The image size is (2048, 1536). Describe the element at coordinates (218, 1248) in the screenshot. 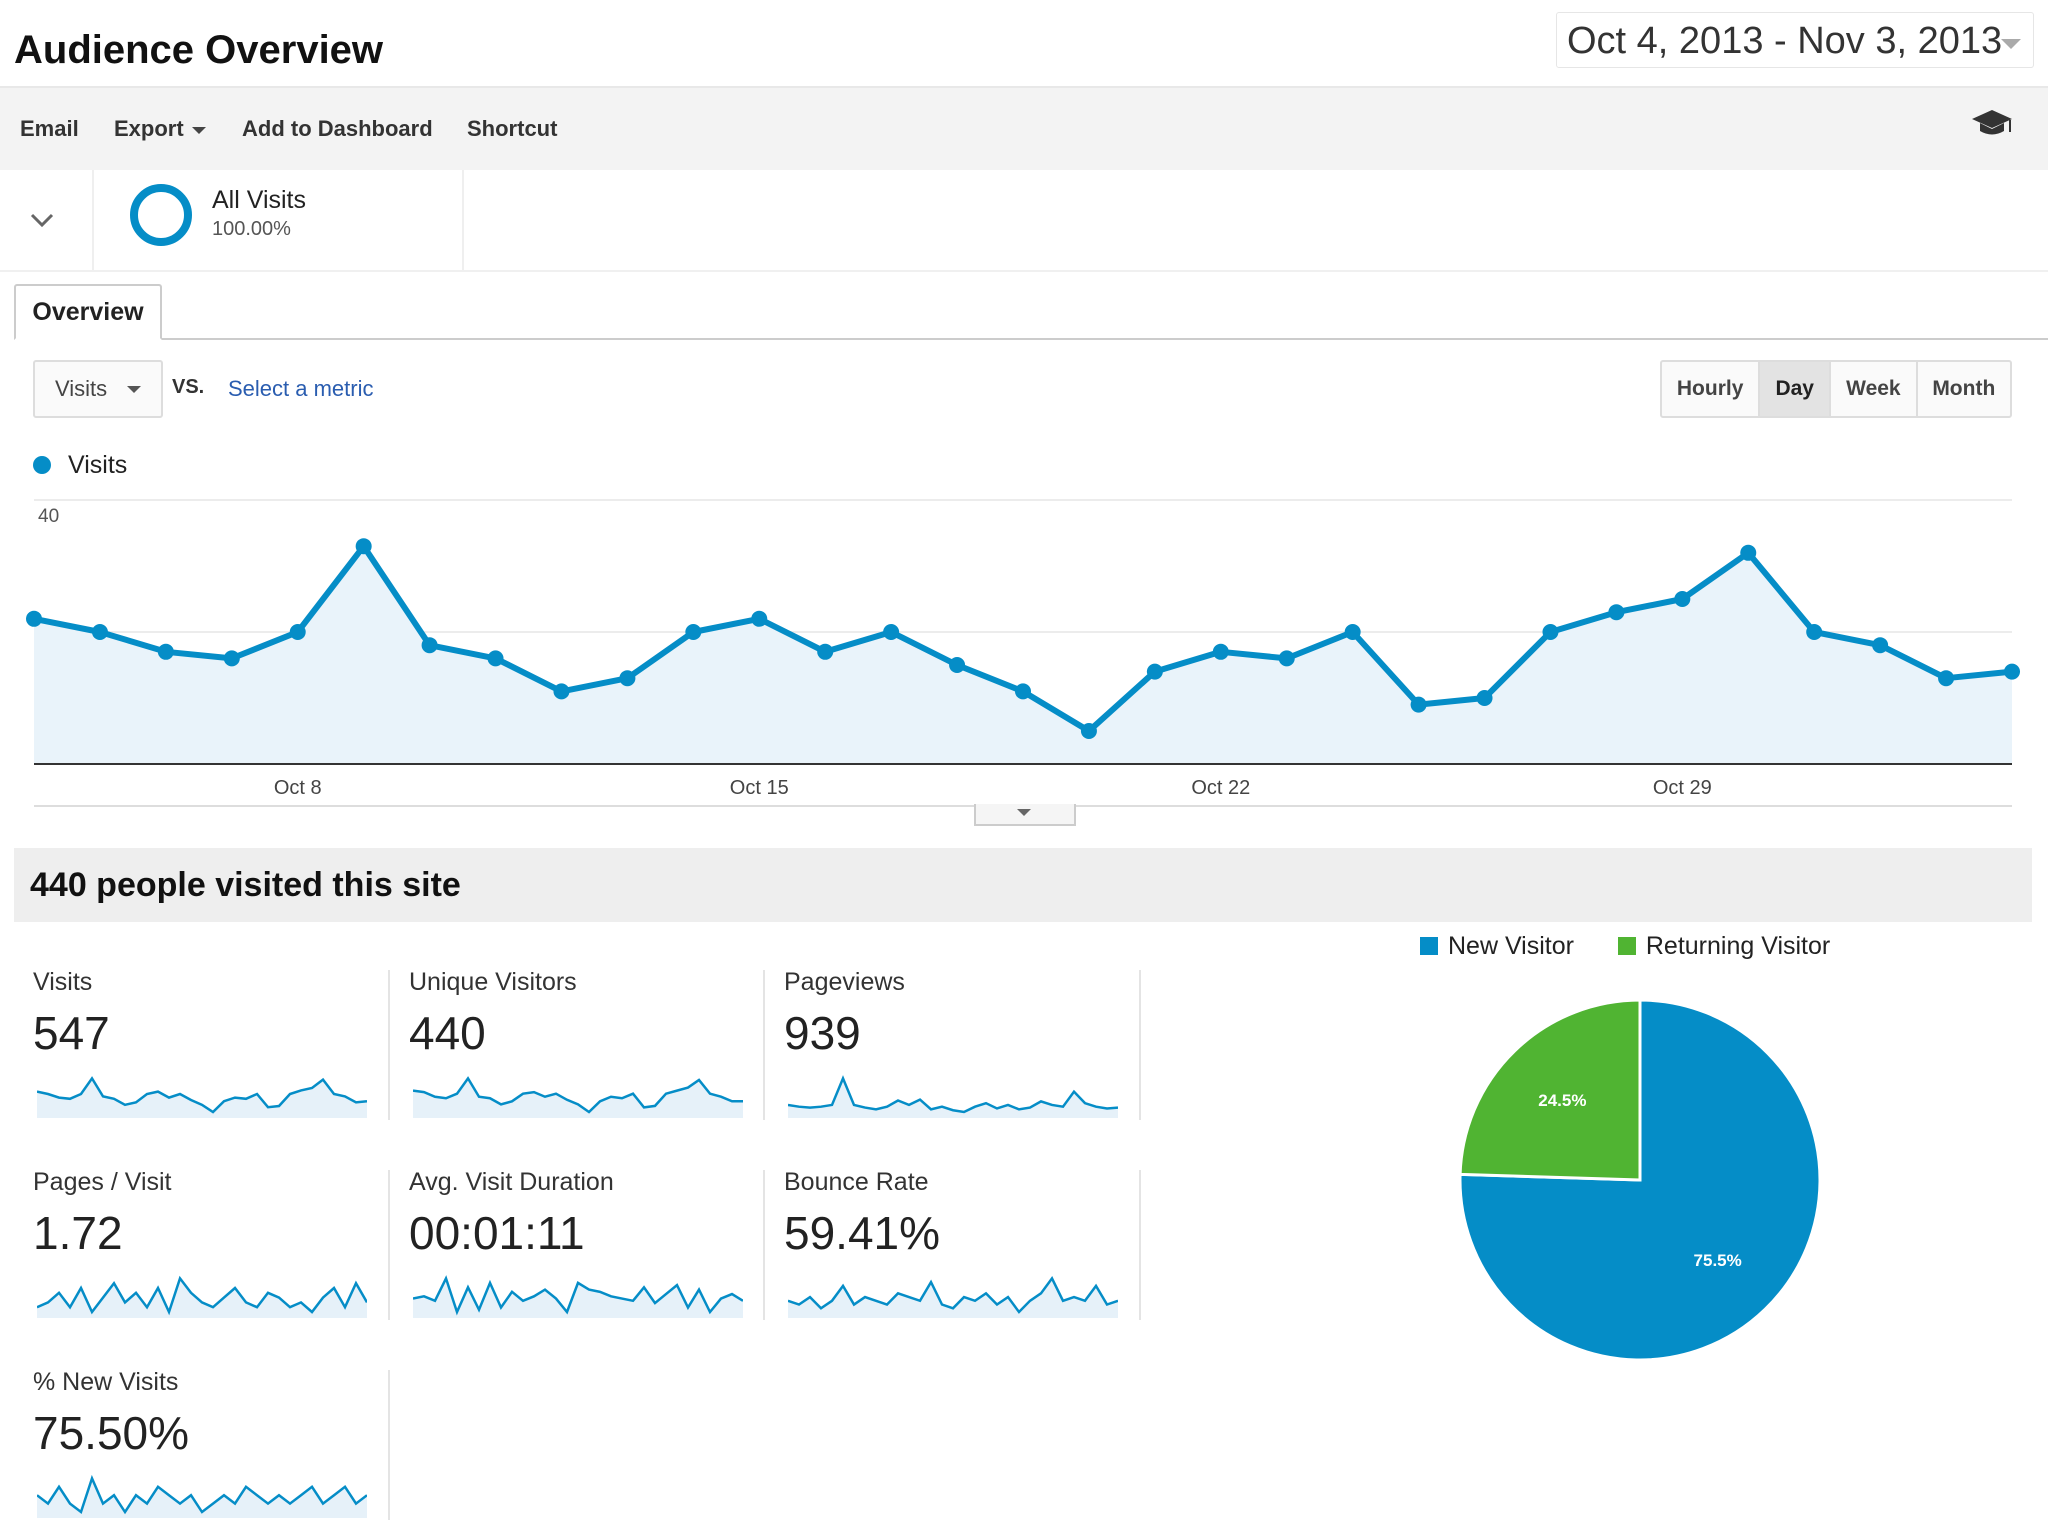

I see `metric-pages-per-visit: Pages / Visit 1.72` at that location.